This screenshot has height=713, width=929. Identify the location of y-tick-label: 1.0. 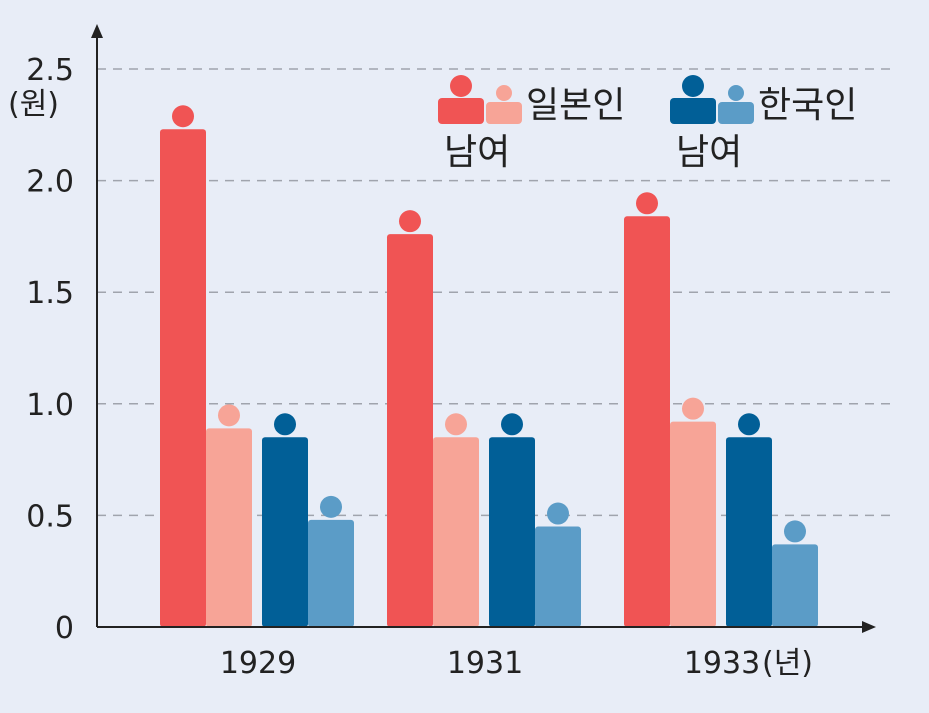
(50, 405).